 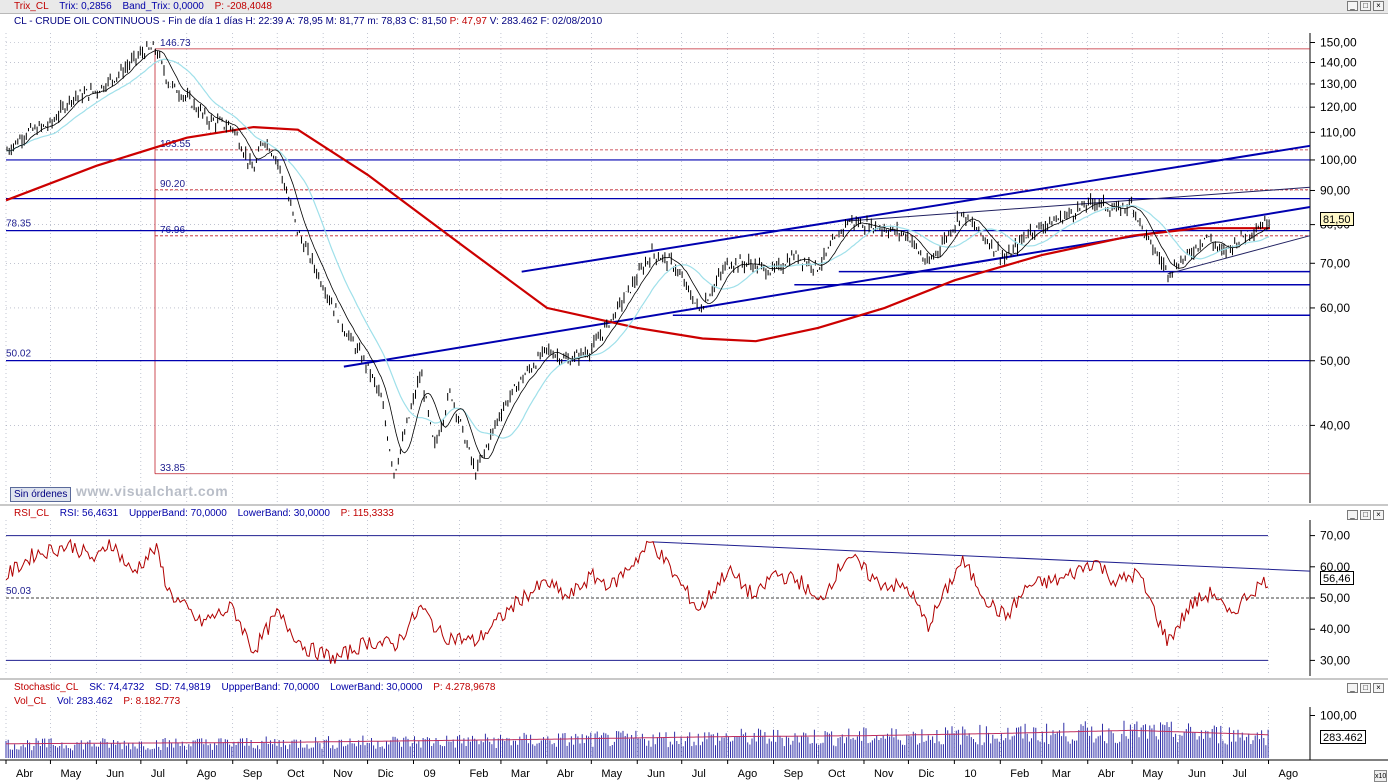 What do you see at coordinates (243, 6) in the screenshot?
I see `trix-period: P: -208,4048` at bounding box center [243, 6].